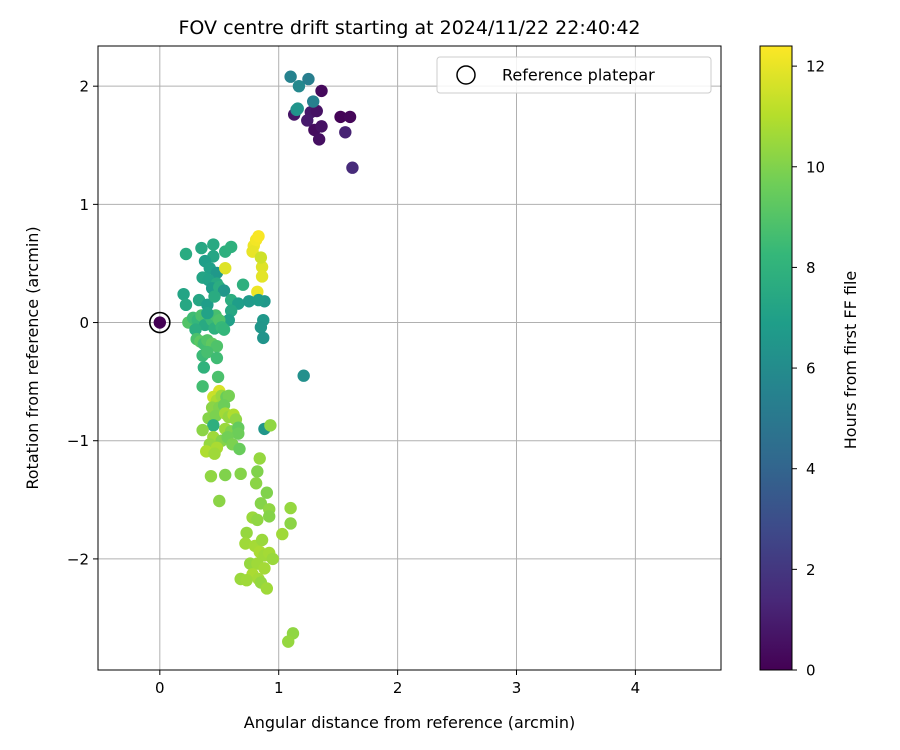 The image size is (900, 750). I want to click on x-axis-label: Angular distance from reference (arcmin), so click(409, 722).